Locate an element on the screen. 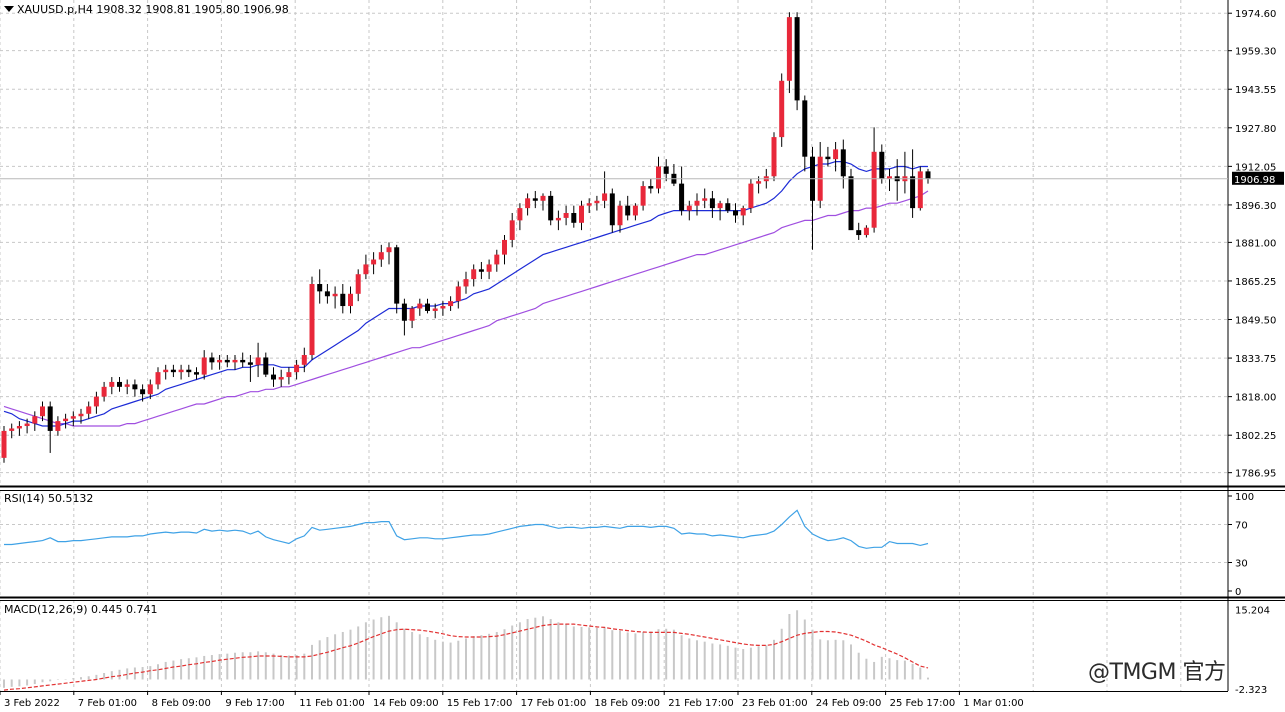  time-axis-label: 9 Feb 17:00 is located at coordinates (254, 703).